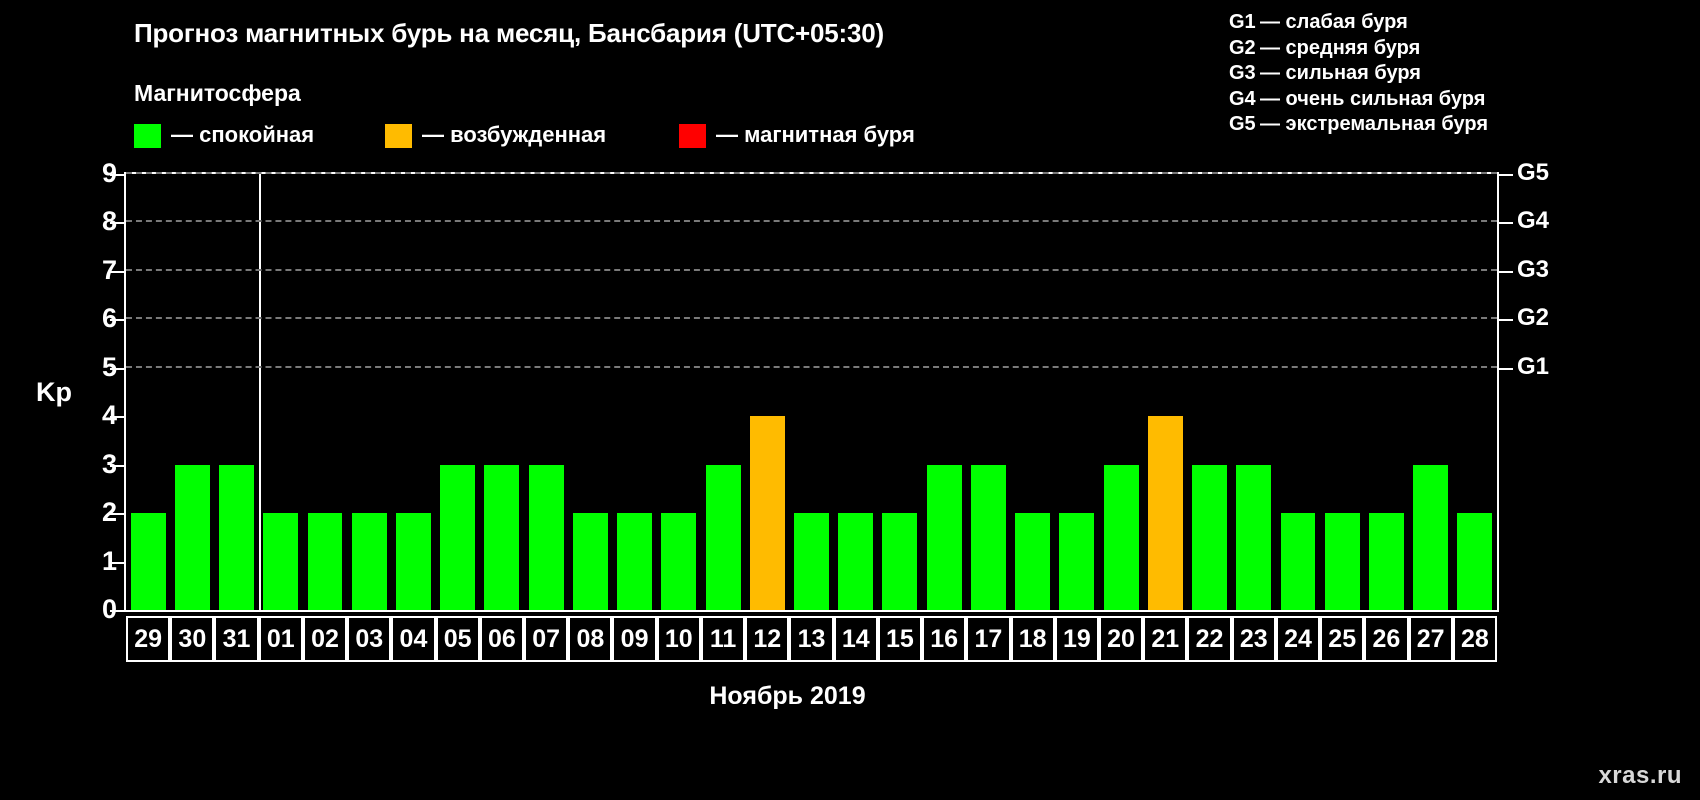  Describe the element at coordinates (224, 135) in the screenshot. I see `legend-item-quiet: — спокойная` at that location.